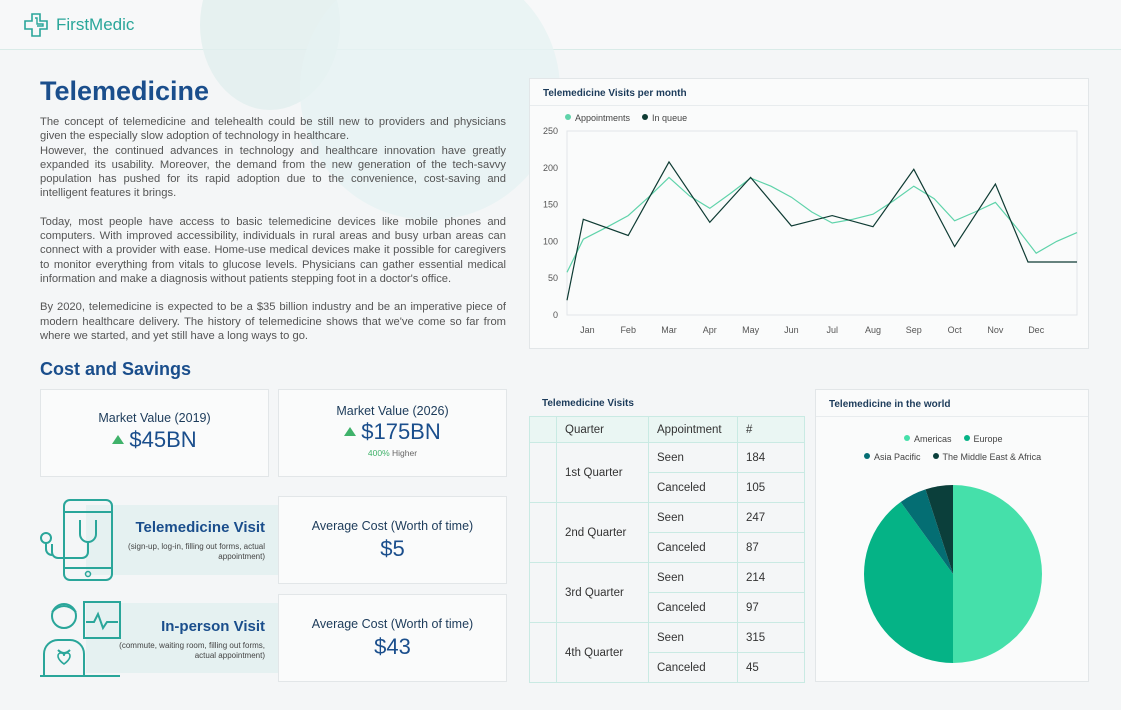  What do you see at coordinates (392, 411) in the screenshot?
I see `market-value-label: Market Value (2026)` at bounding box center [392, 411].